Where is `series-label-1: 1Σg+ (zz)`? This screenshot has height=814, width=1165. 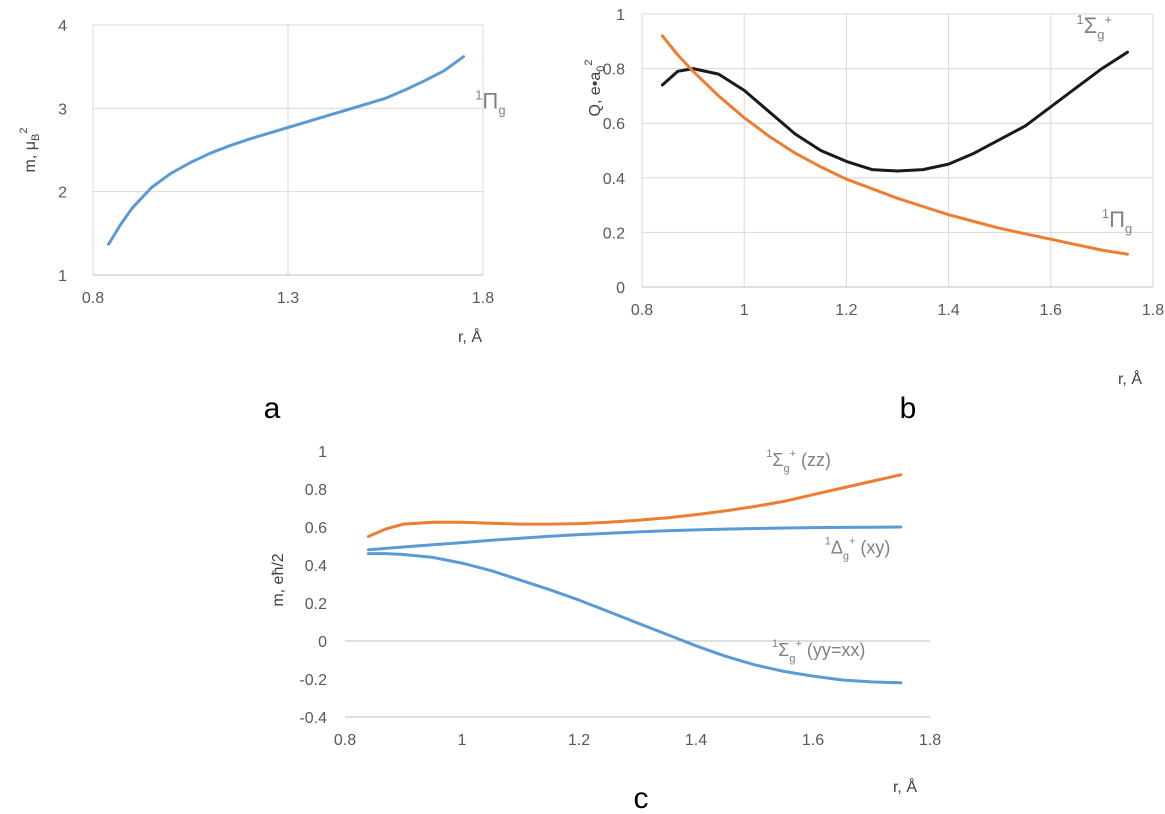 series-label-1: 1Σg+ (zz) is located at coordinates (798, 461).